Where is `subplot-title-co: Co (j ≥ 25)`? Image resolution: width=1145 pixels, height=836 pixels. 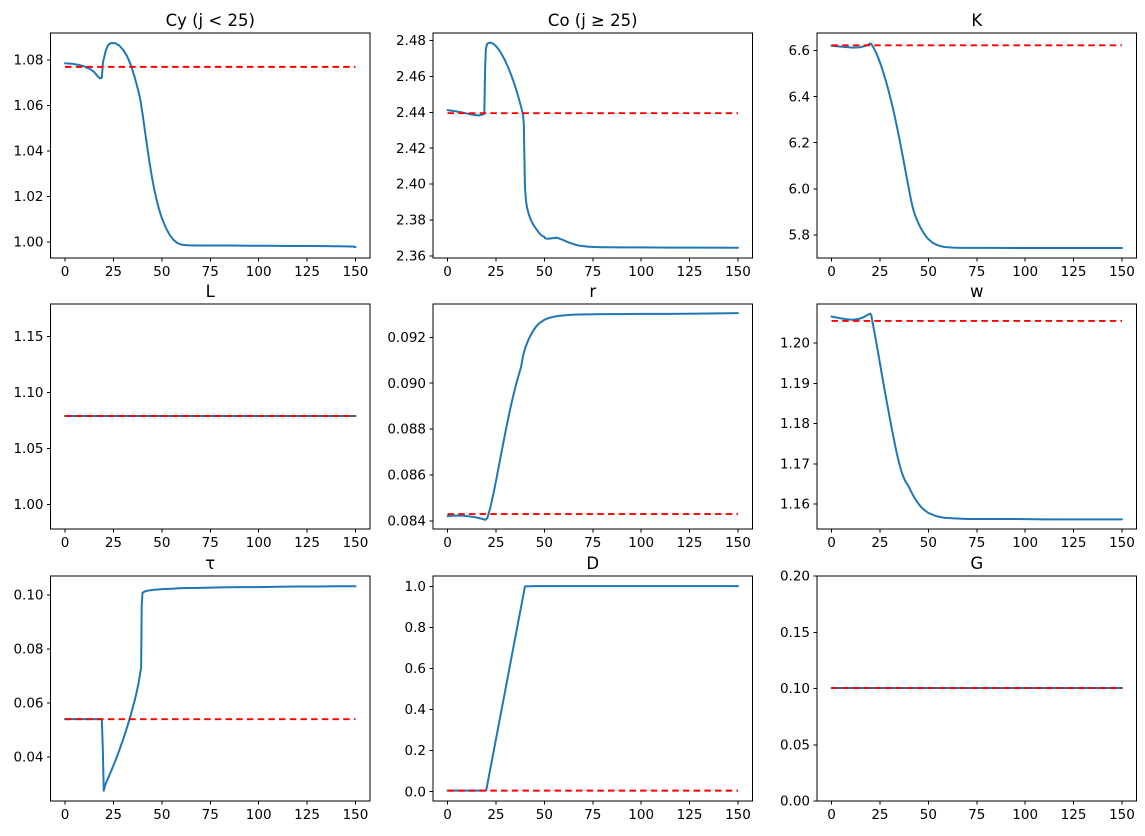 subplot-title-co: Co (j ≥ 25) is located at coordinates (593, 20).